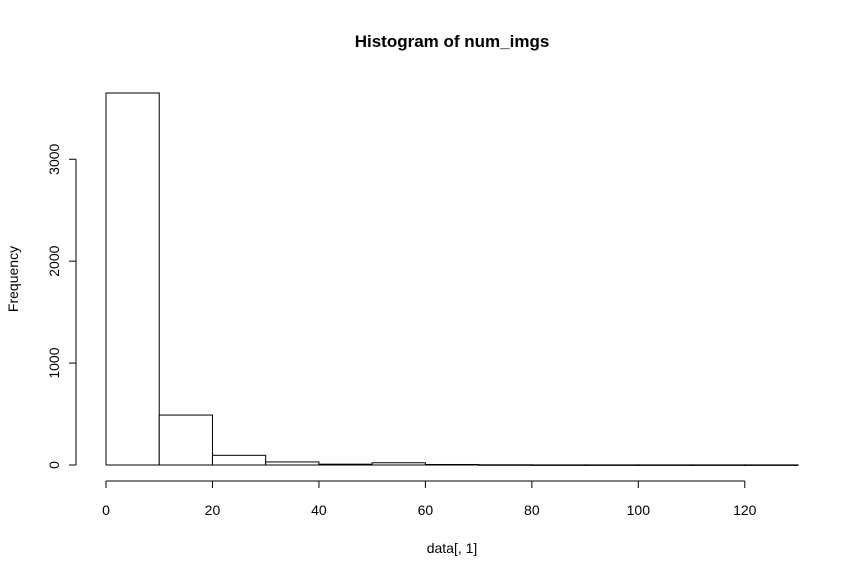 This screenshot has width=866, height=578. What do you see at coordinates (54, 260) in the screenshot?
I see `y-tick-label: 2000` at bounding box center [54, 260].